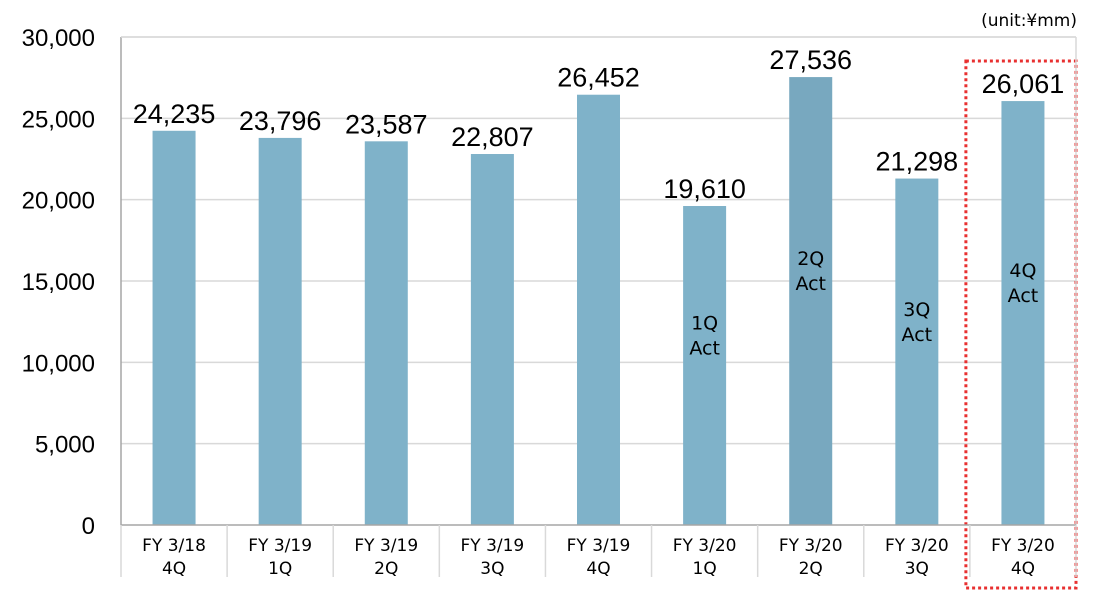  Describe the element at coordinates (58, 119) in the screenshot. I see `y-tick-label: 25,000` at that location.